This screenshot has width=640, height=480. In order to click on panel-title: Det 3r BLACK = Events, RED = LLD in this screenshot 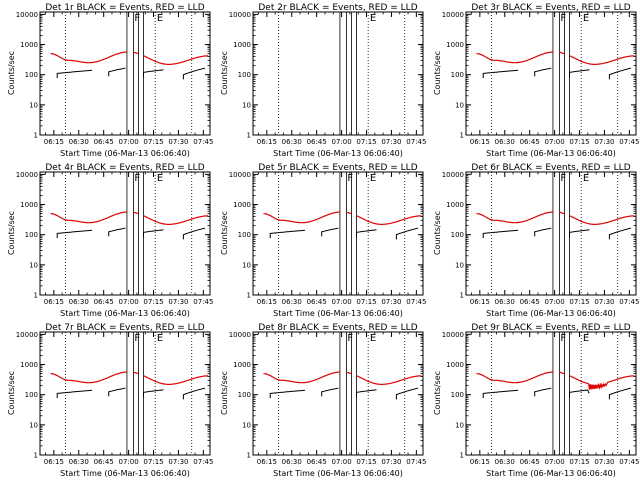, I will do `click(550, 8)`.